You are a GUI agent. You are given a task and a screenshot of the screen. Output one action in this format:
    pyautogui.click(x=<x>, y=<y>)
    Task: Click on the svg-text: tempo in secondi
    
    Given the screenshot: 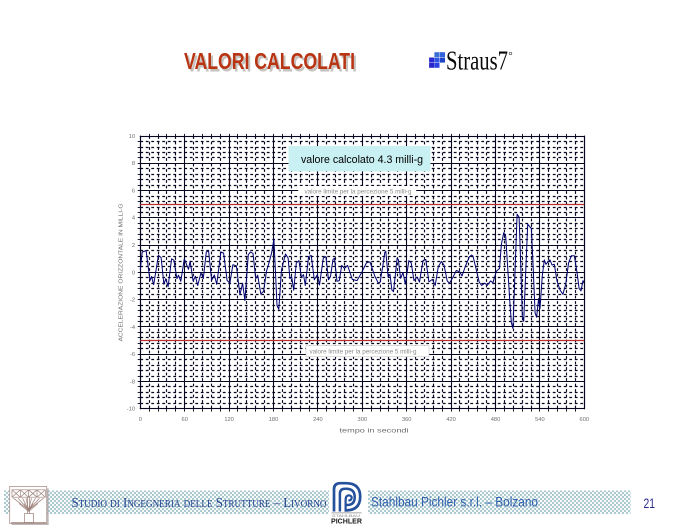 What is the action you would take?
    pyautogui.click(x=374, y=431)
    